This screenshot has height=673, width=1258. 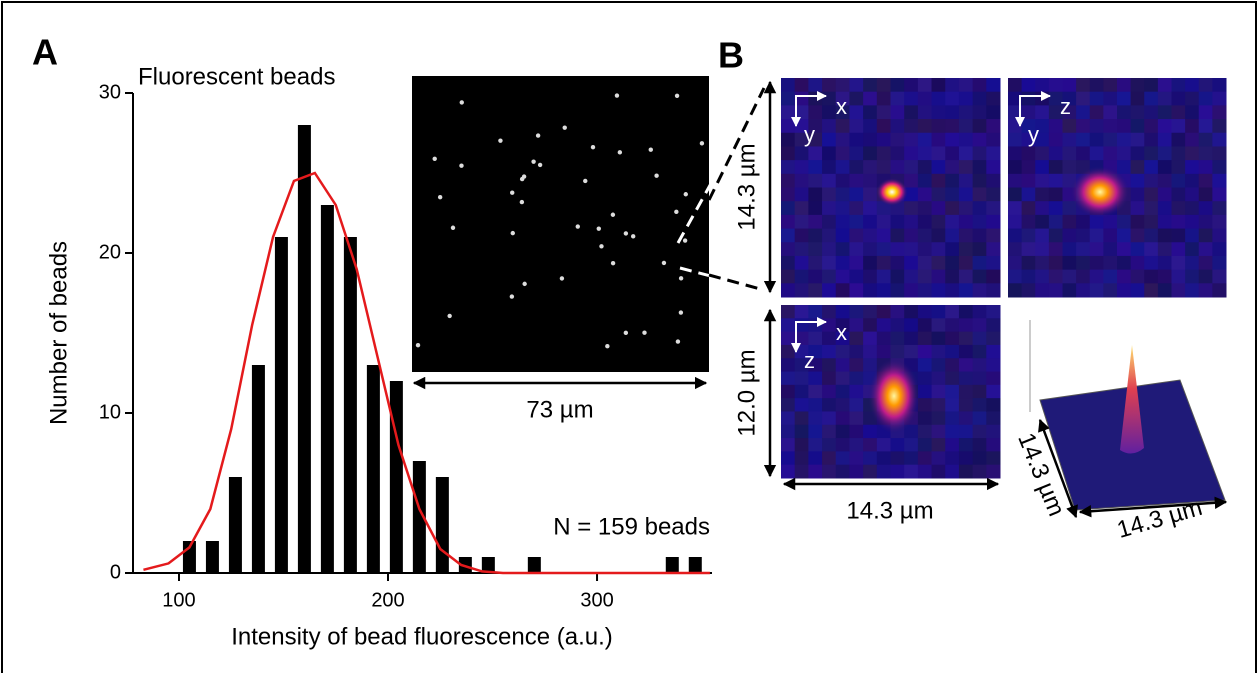 I want to click on scale-arrow, so click(x=1153, y=507).